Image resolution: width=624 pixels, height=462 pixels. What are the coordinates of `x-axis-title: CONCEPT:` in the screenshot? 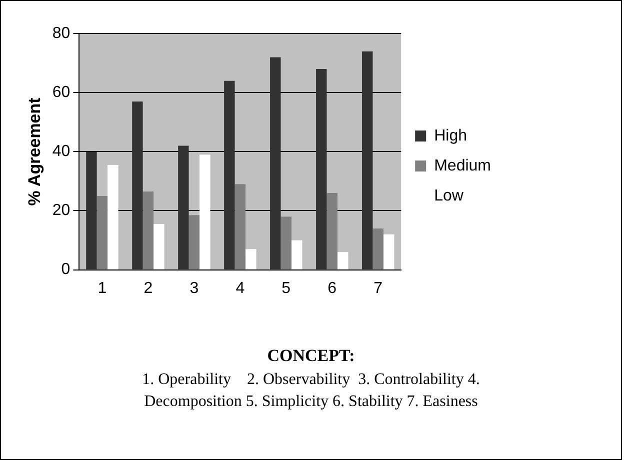 It's located at (311, 356).